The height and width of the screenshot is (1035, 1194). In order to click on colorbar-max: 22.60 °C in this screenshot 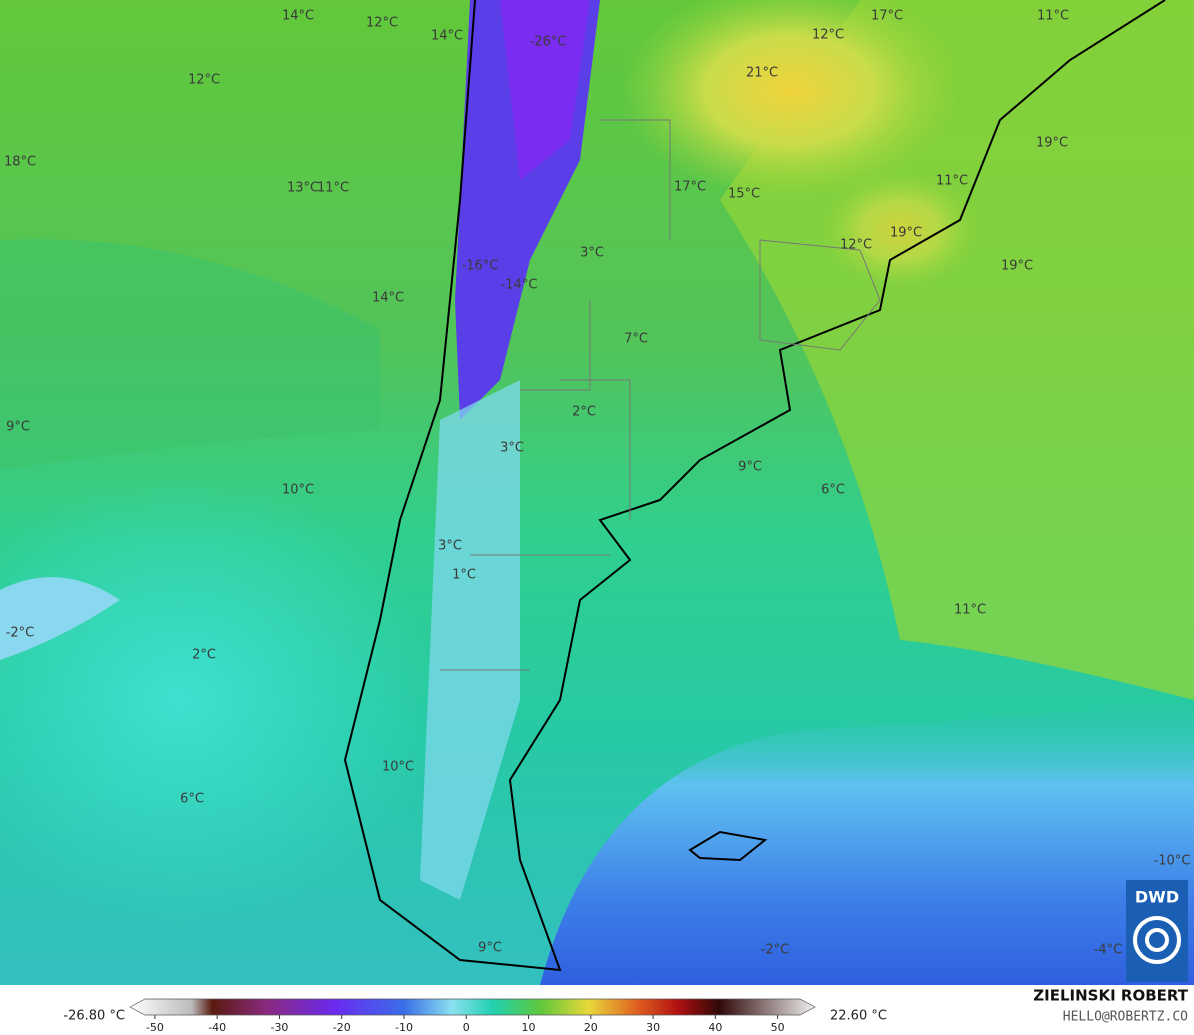, I will do `click(858, 1016)`.